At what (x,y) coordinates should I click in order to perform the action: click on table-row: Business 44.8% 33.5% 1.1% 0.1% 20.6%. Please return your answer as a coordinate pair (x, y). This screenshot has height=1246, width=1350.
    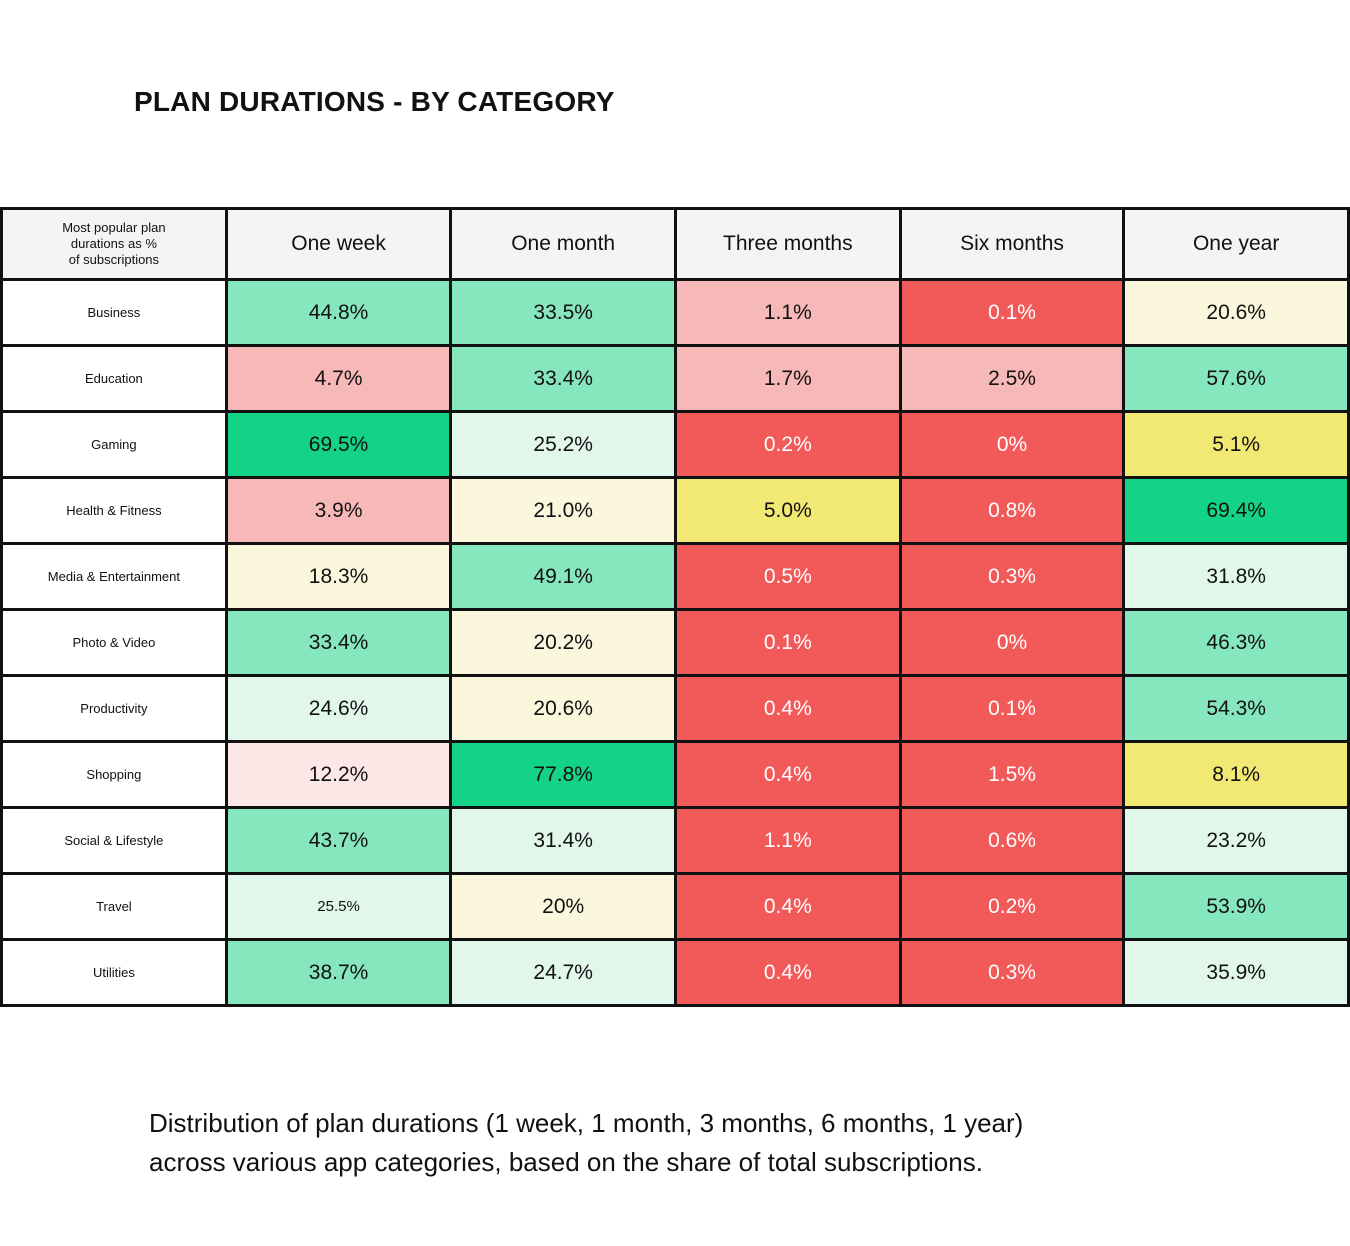
    Looking at the image, I should click on (675, 312).